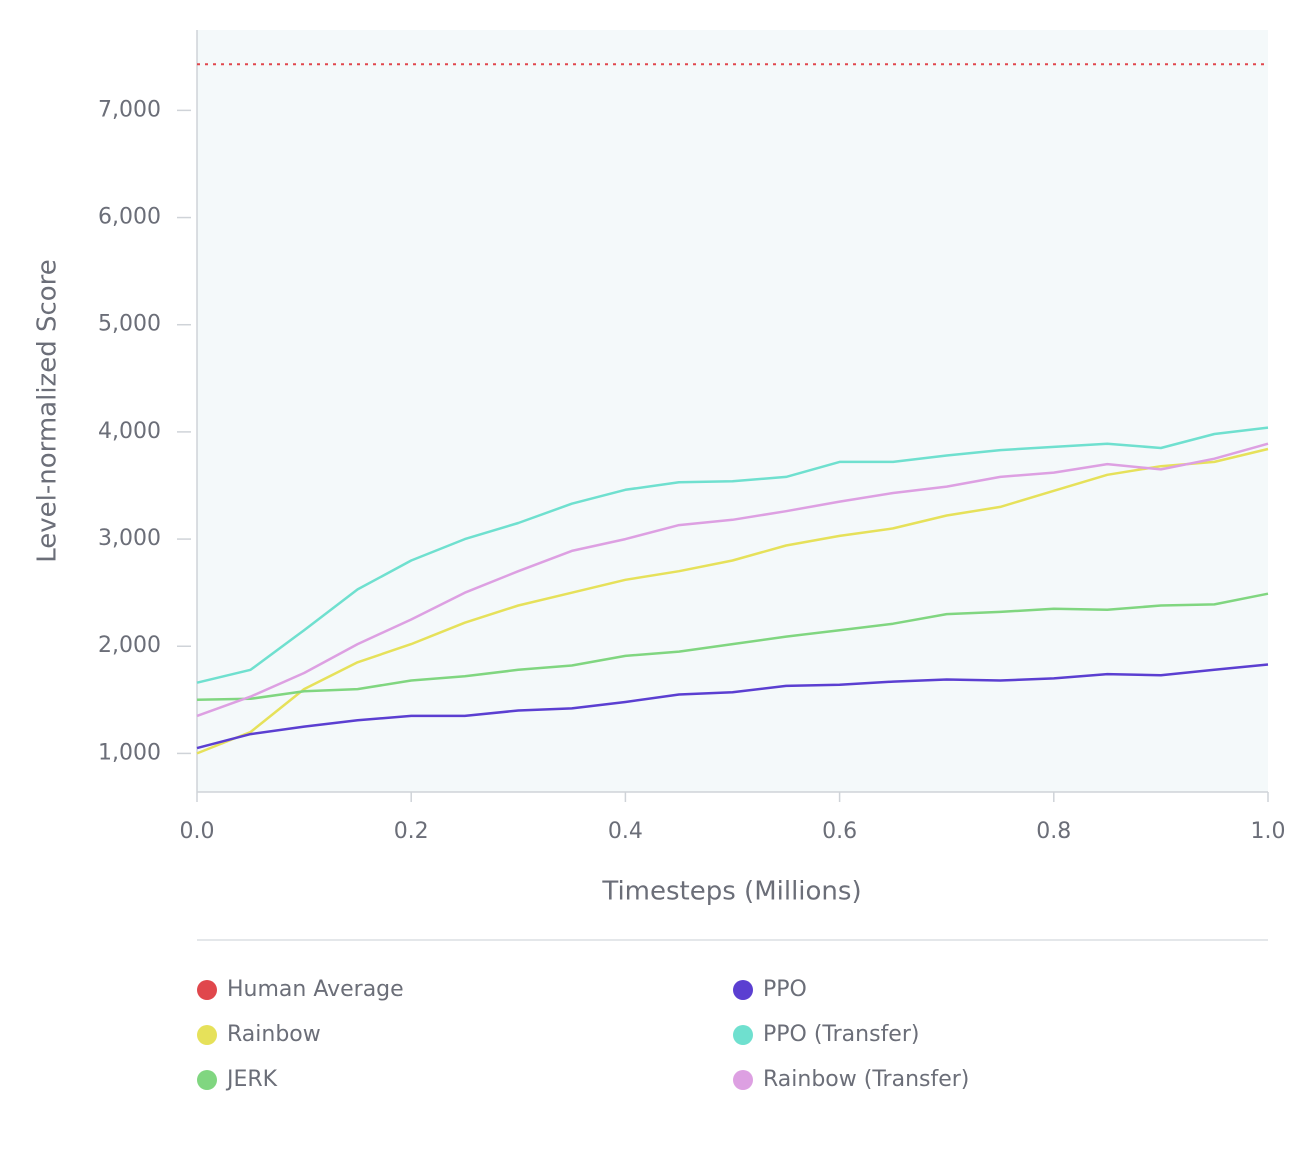  What do you see at coordinates (785, 989) in the screenshot?
I see `legend-label: PPO` at bounding box center [785, 989].